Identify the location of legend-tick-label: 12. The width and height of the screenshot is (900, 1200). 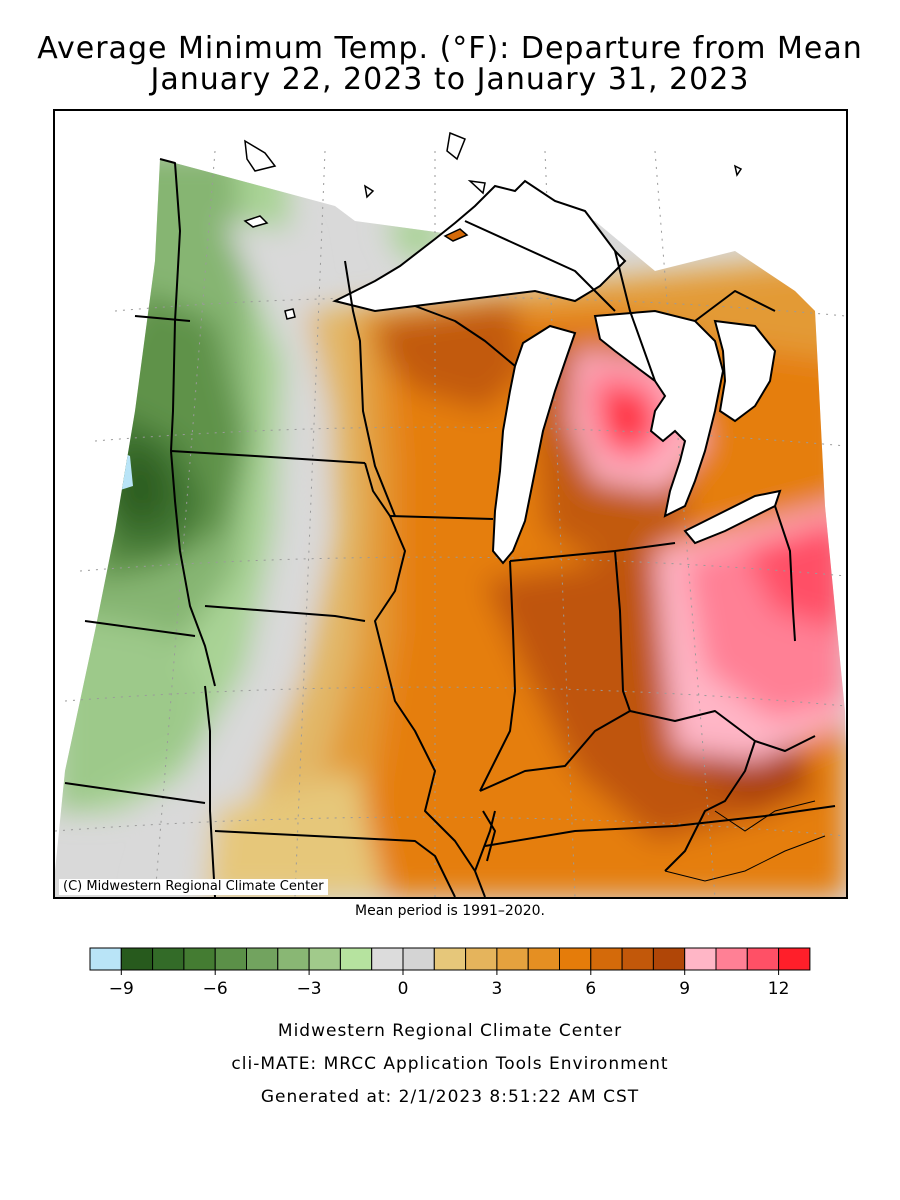
(779, 989).